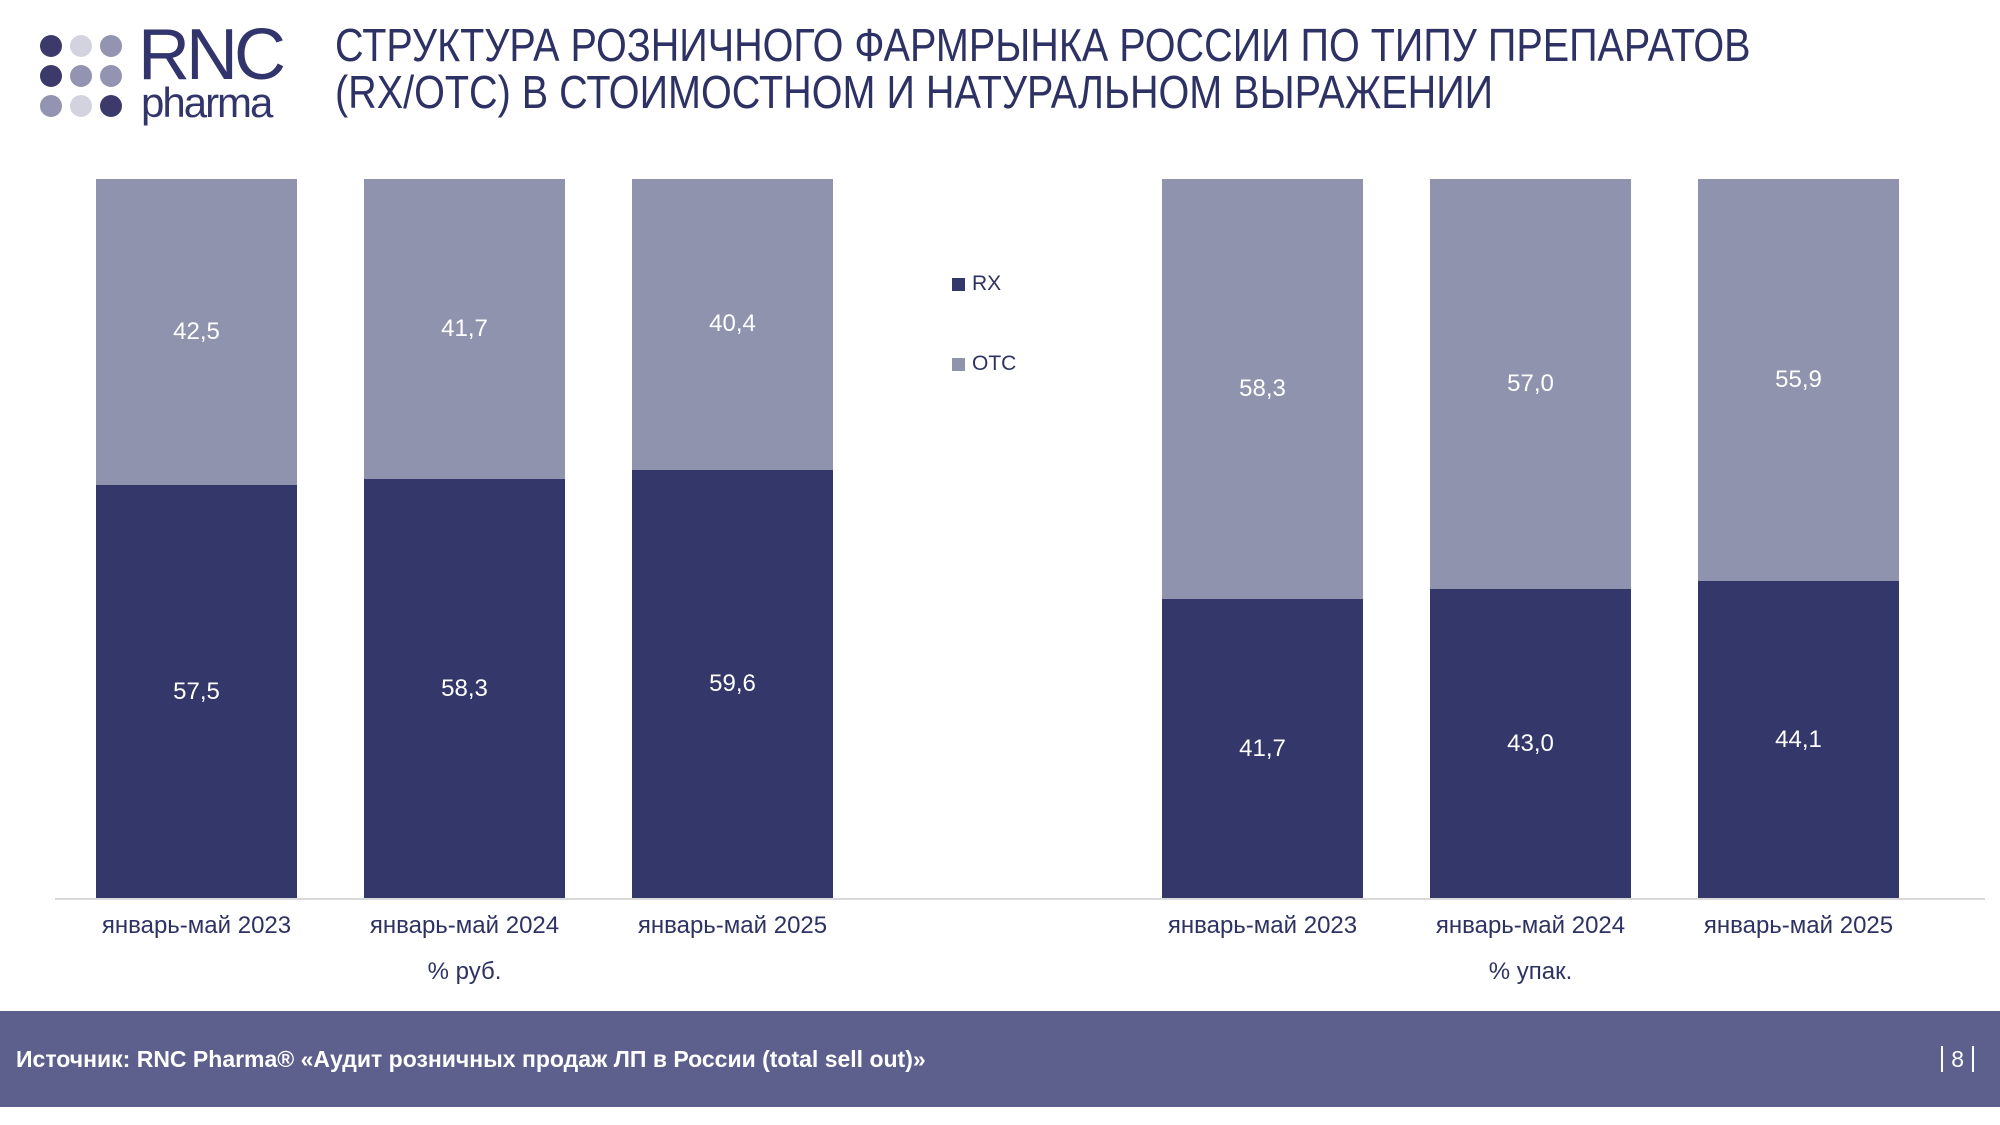 Image resolution: width=2000 pixels, height=1125 pixels. I want to click on data-label: 57,0, so click(1530, 384).